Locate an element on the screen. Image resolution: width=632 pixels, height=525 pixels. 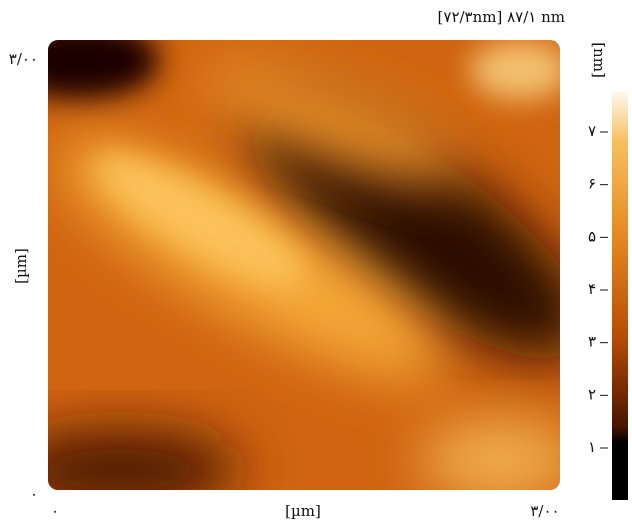
colorbar-tick-label: ۴ is located at coordinates (592, 289).